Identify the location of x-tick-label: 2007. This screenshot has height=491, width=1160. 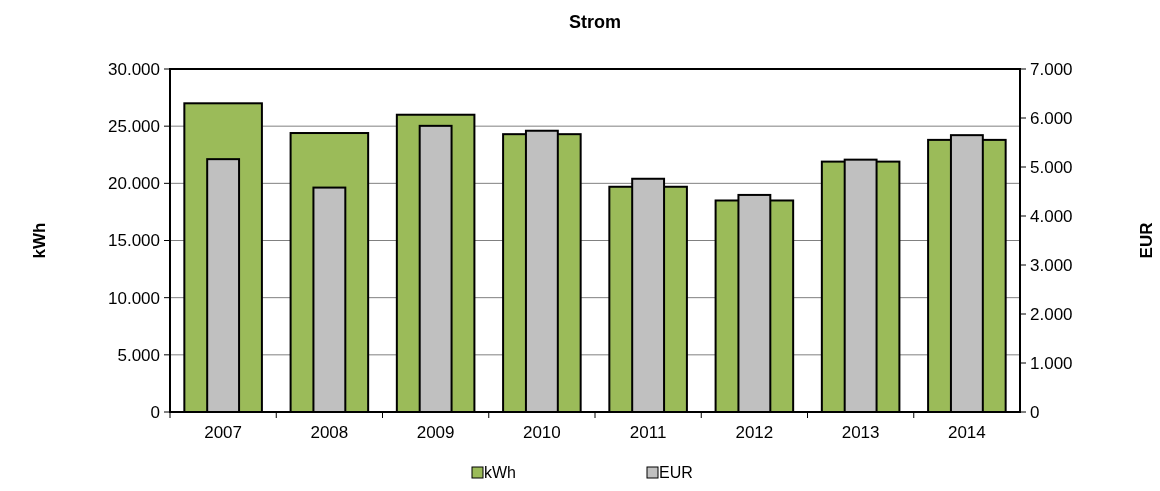
(223, 432).